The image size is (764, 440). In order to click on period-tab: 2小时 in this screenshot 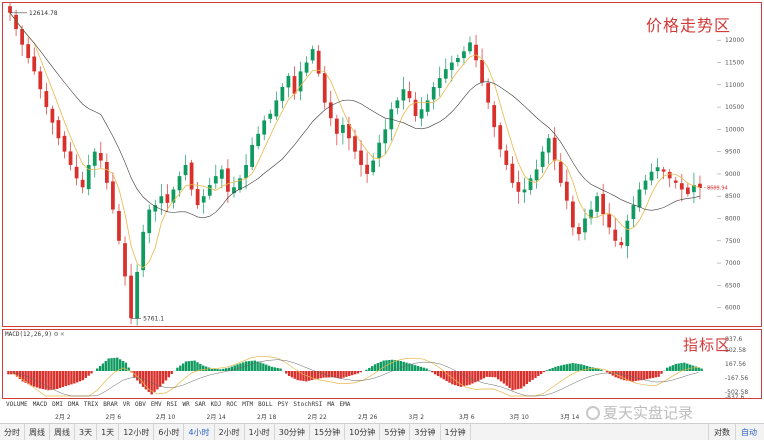, I will do `click(230, 431)`.